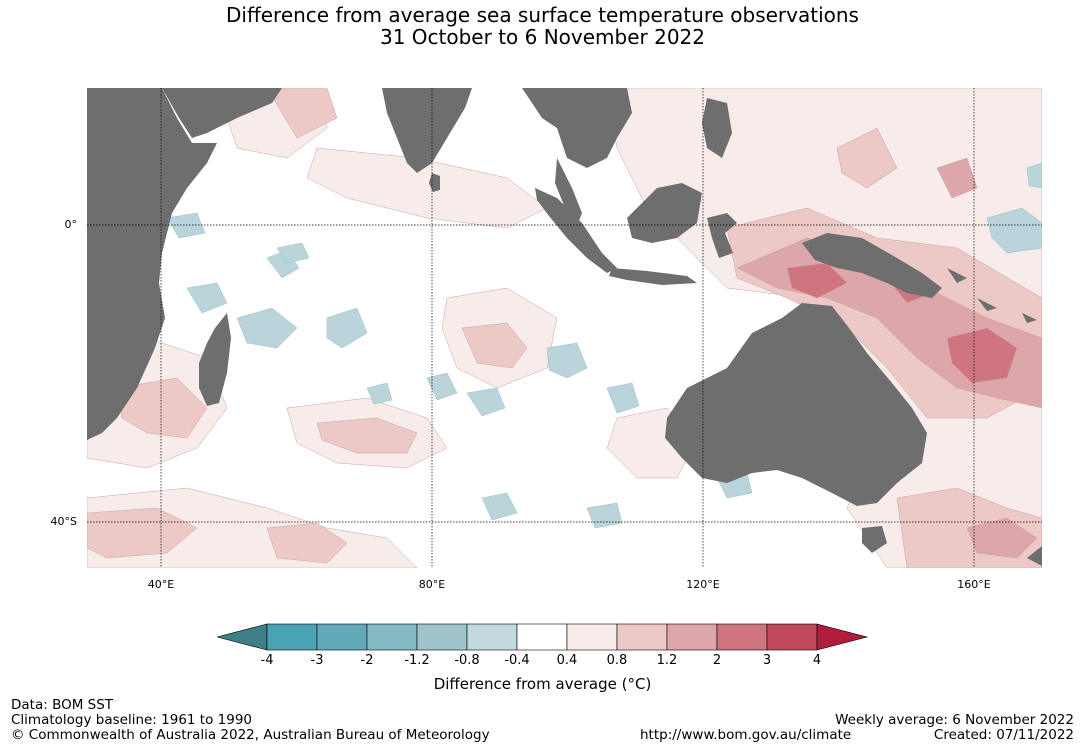  I want to click on colorbar-tick-label: 0.4, so click(567, 660).